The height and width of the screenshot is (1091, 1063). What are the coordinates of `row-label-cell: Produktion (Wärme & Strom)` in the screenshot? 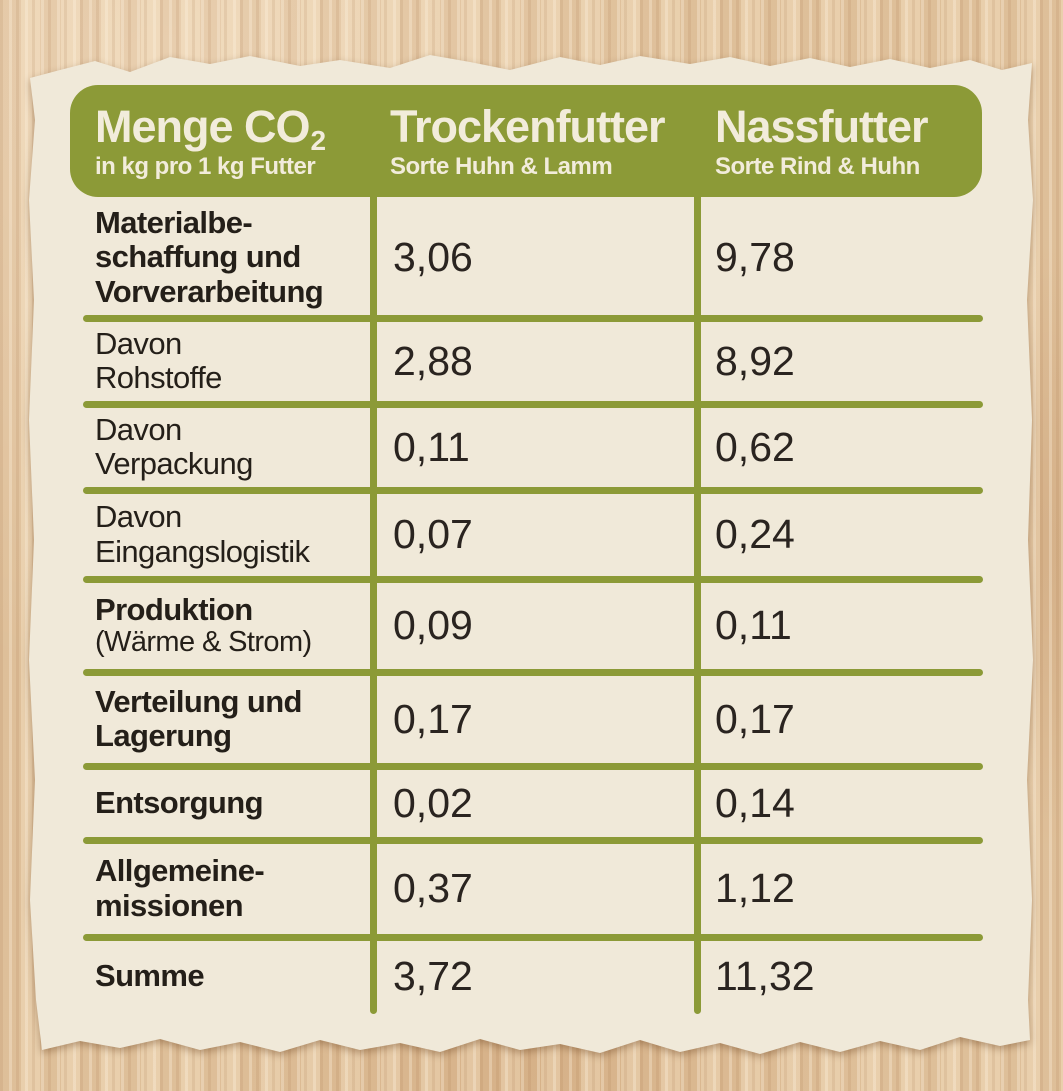 It's located at (226, 625).